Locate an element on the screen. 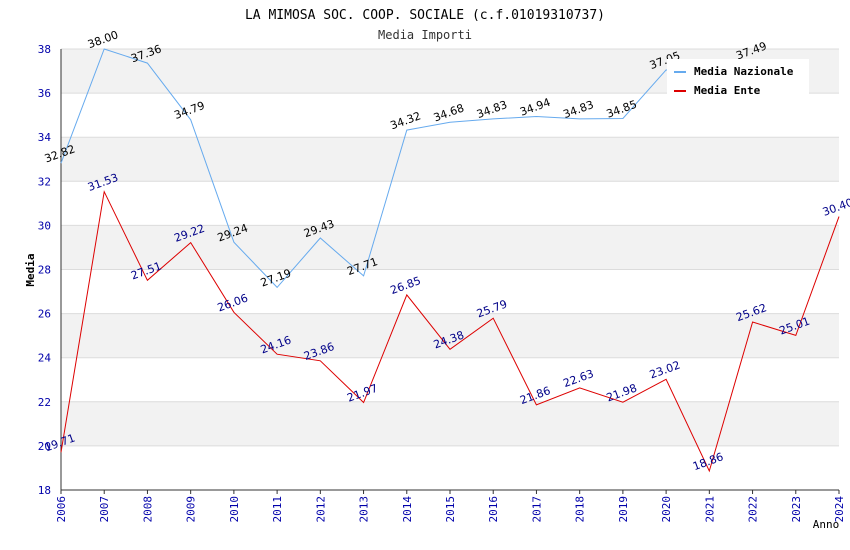 The image size is (850, 550). data-label: 34.32 is located at coordinates (406, 120).